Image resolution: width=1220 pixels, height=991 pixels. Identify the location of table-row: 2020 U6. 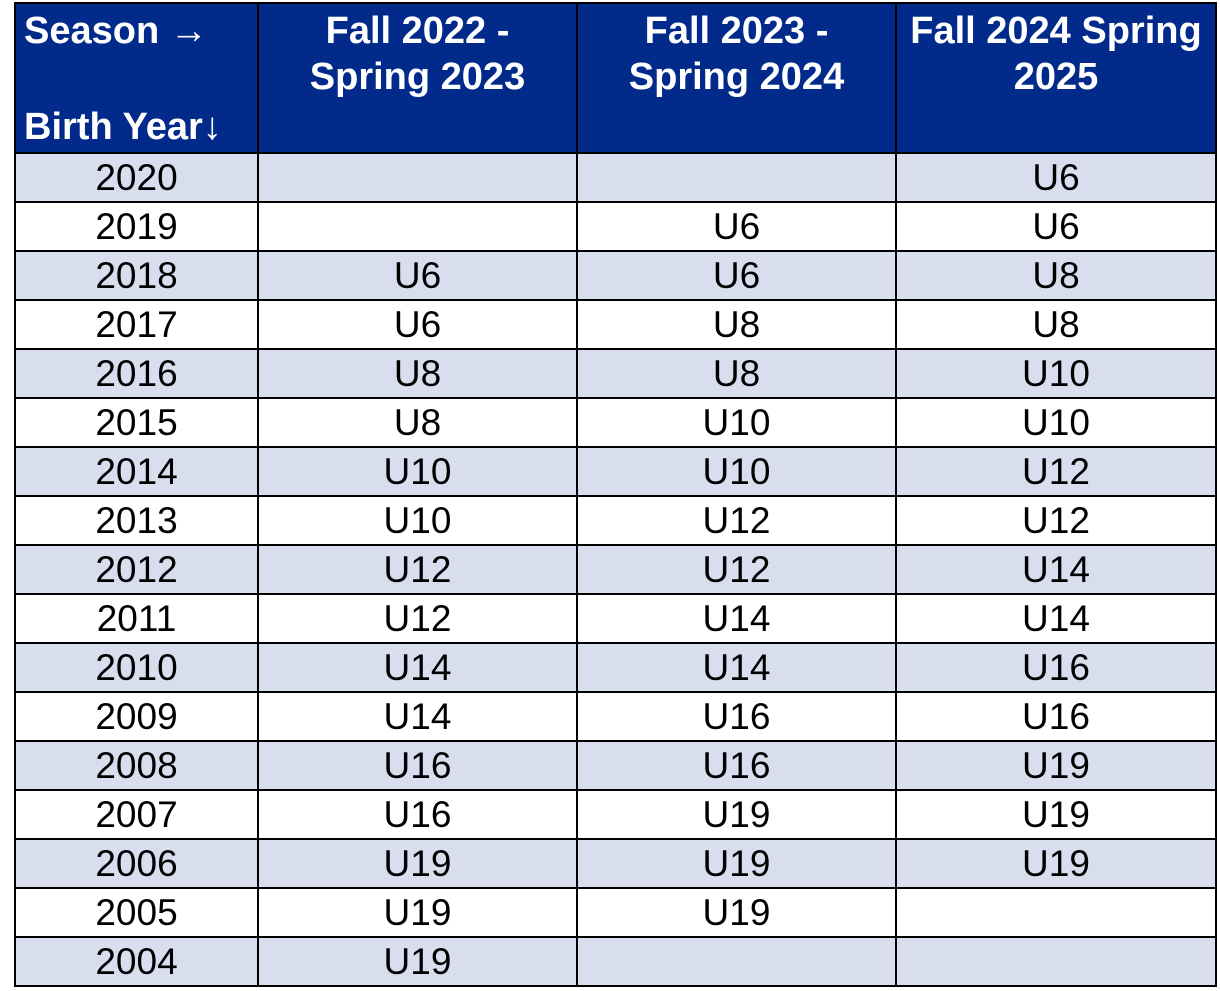
(615, 177).